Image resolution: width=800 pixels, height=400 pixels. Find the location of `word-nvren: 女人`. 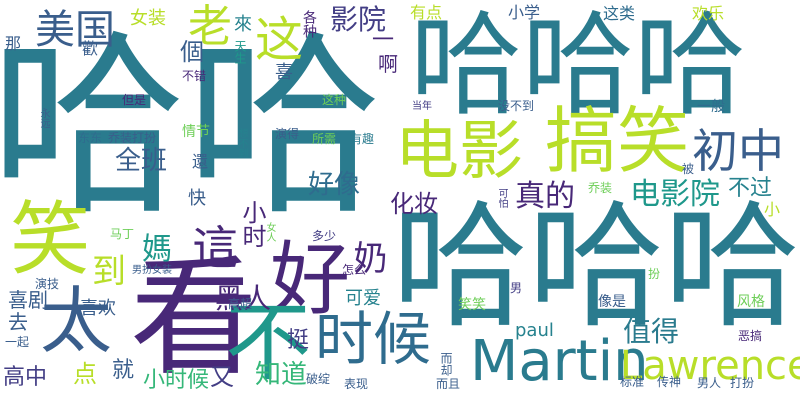

word-nvren: 女人 is located at coordinates (269, 232).